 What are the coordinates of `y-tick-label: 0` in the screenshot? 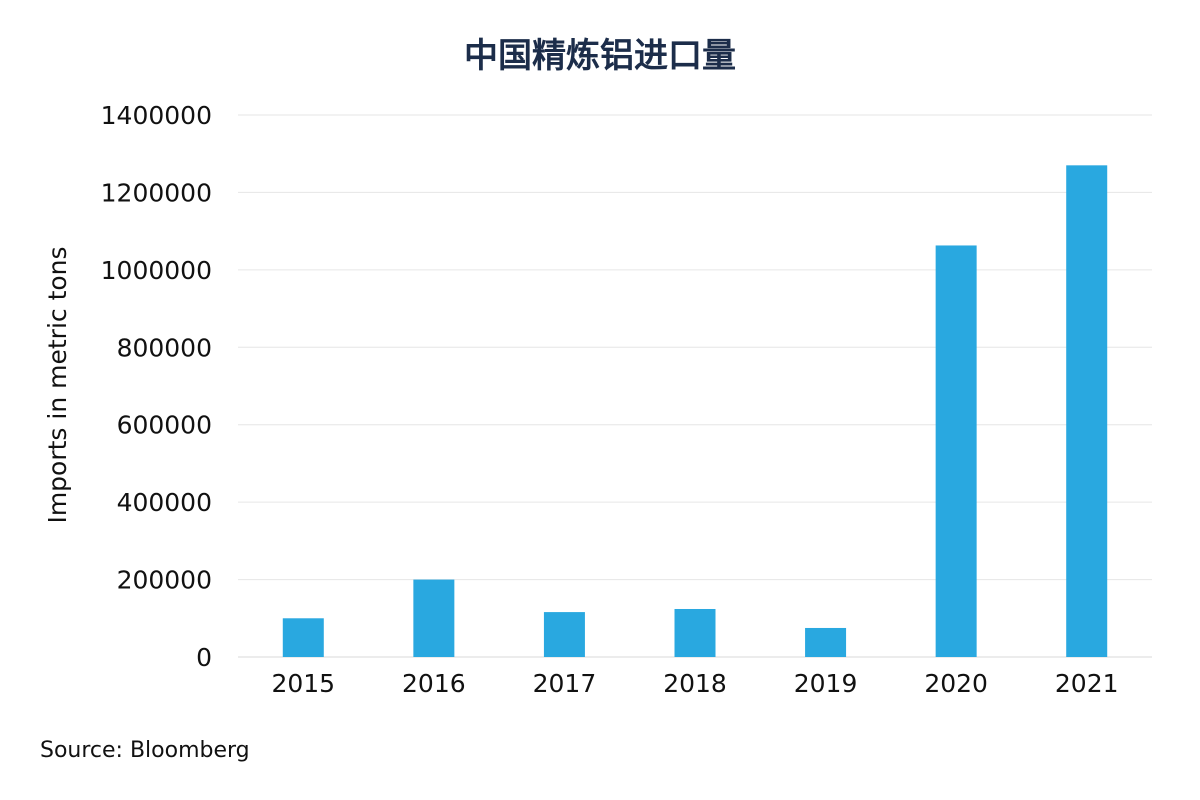 It's located at (204, 657).